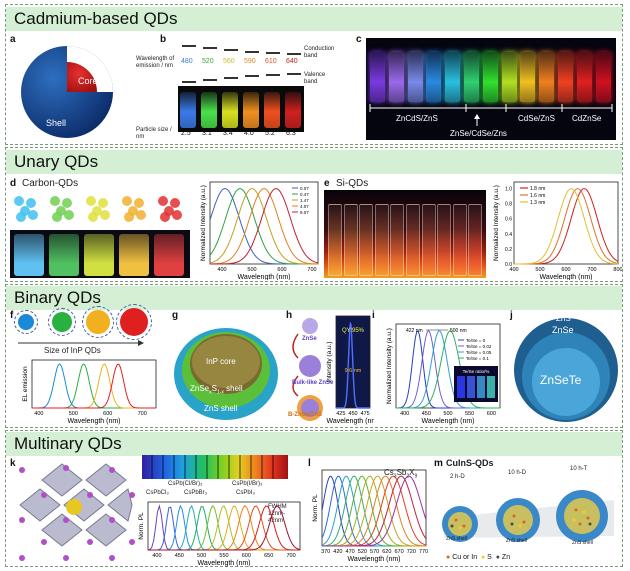 The image size is (630, 571). Describe the element at coordinates (250, 61) in the screenshot. I see `panel-b-wavelength-3: 590` at that location.